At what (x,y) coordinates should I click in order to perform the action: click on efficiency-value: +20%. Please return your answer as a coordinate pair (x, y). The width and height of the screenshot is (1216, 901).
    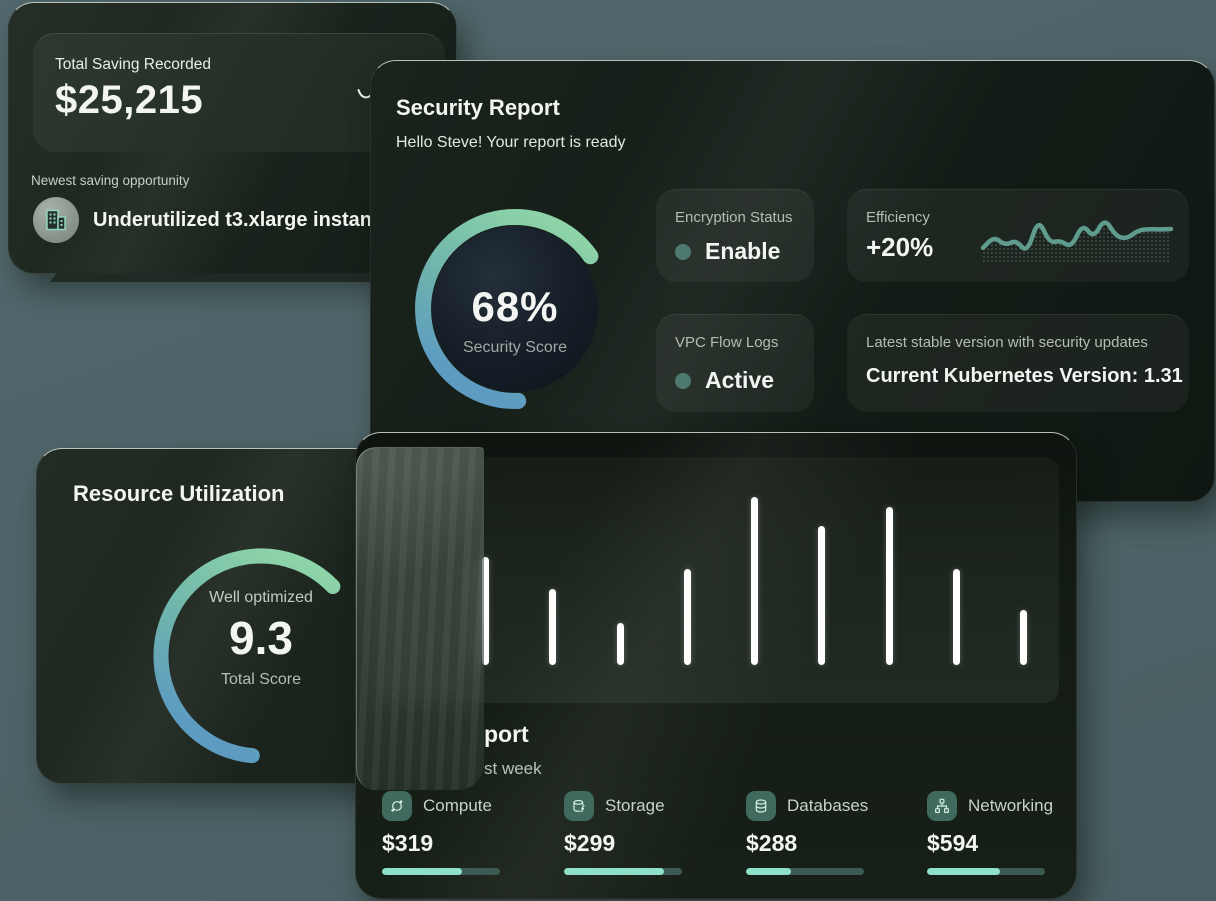
    Looking at the image, I should click on (900, 247).